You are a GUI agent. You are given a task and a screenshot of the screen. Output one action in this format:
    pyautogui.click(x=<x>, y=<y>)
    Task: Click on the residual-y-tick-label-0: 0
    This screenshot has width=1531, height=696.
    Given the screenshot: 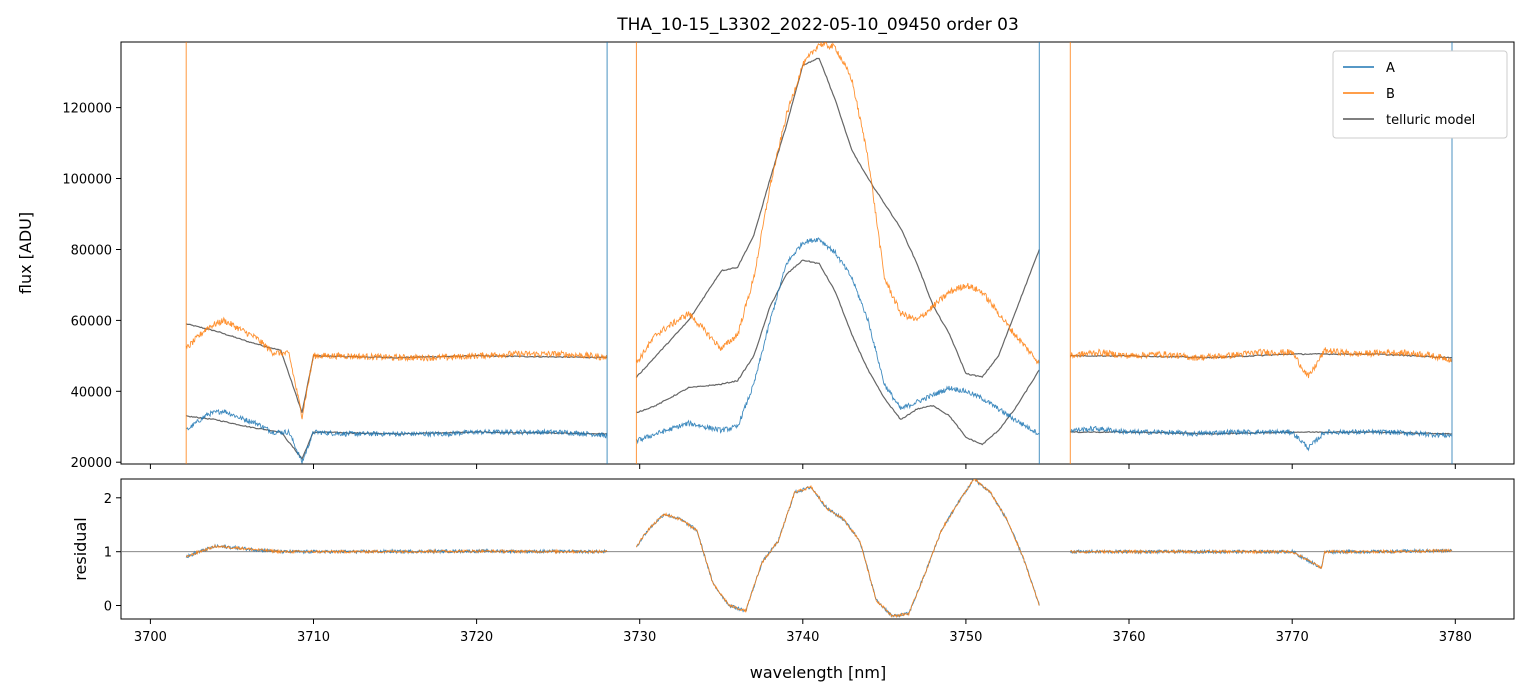 What is the action you would take?
    pyautogui.click(x=108, y=607)
    